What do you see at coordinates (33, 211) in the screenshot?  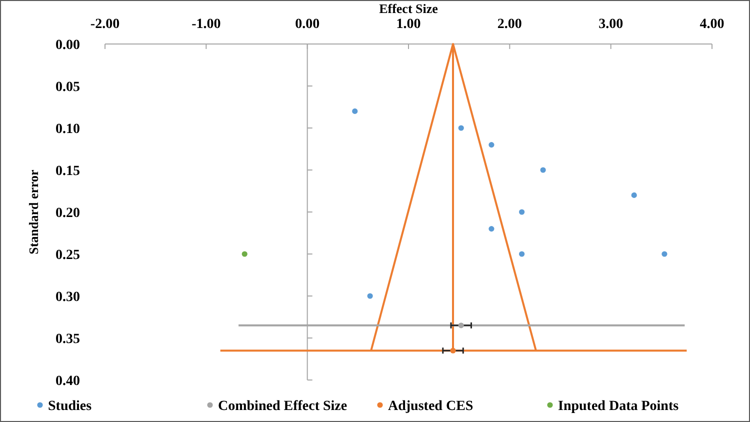 I see `y-axis-title: Standard error` at bounding box center [33, 211].